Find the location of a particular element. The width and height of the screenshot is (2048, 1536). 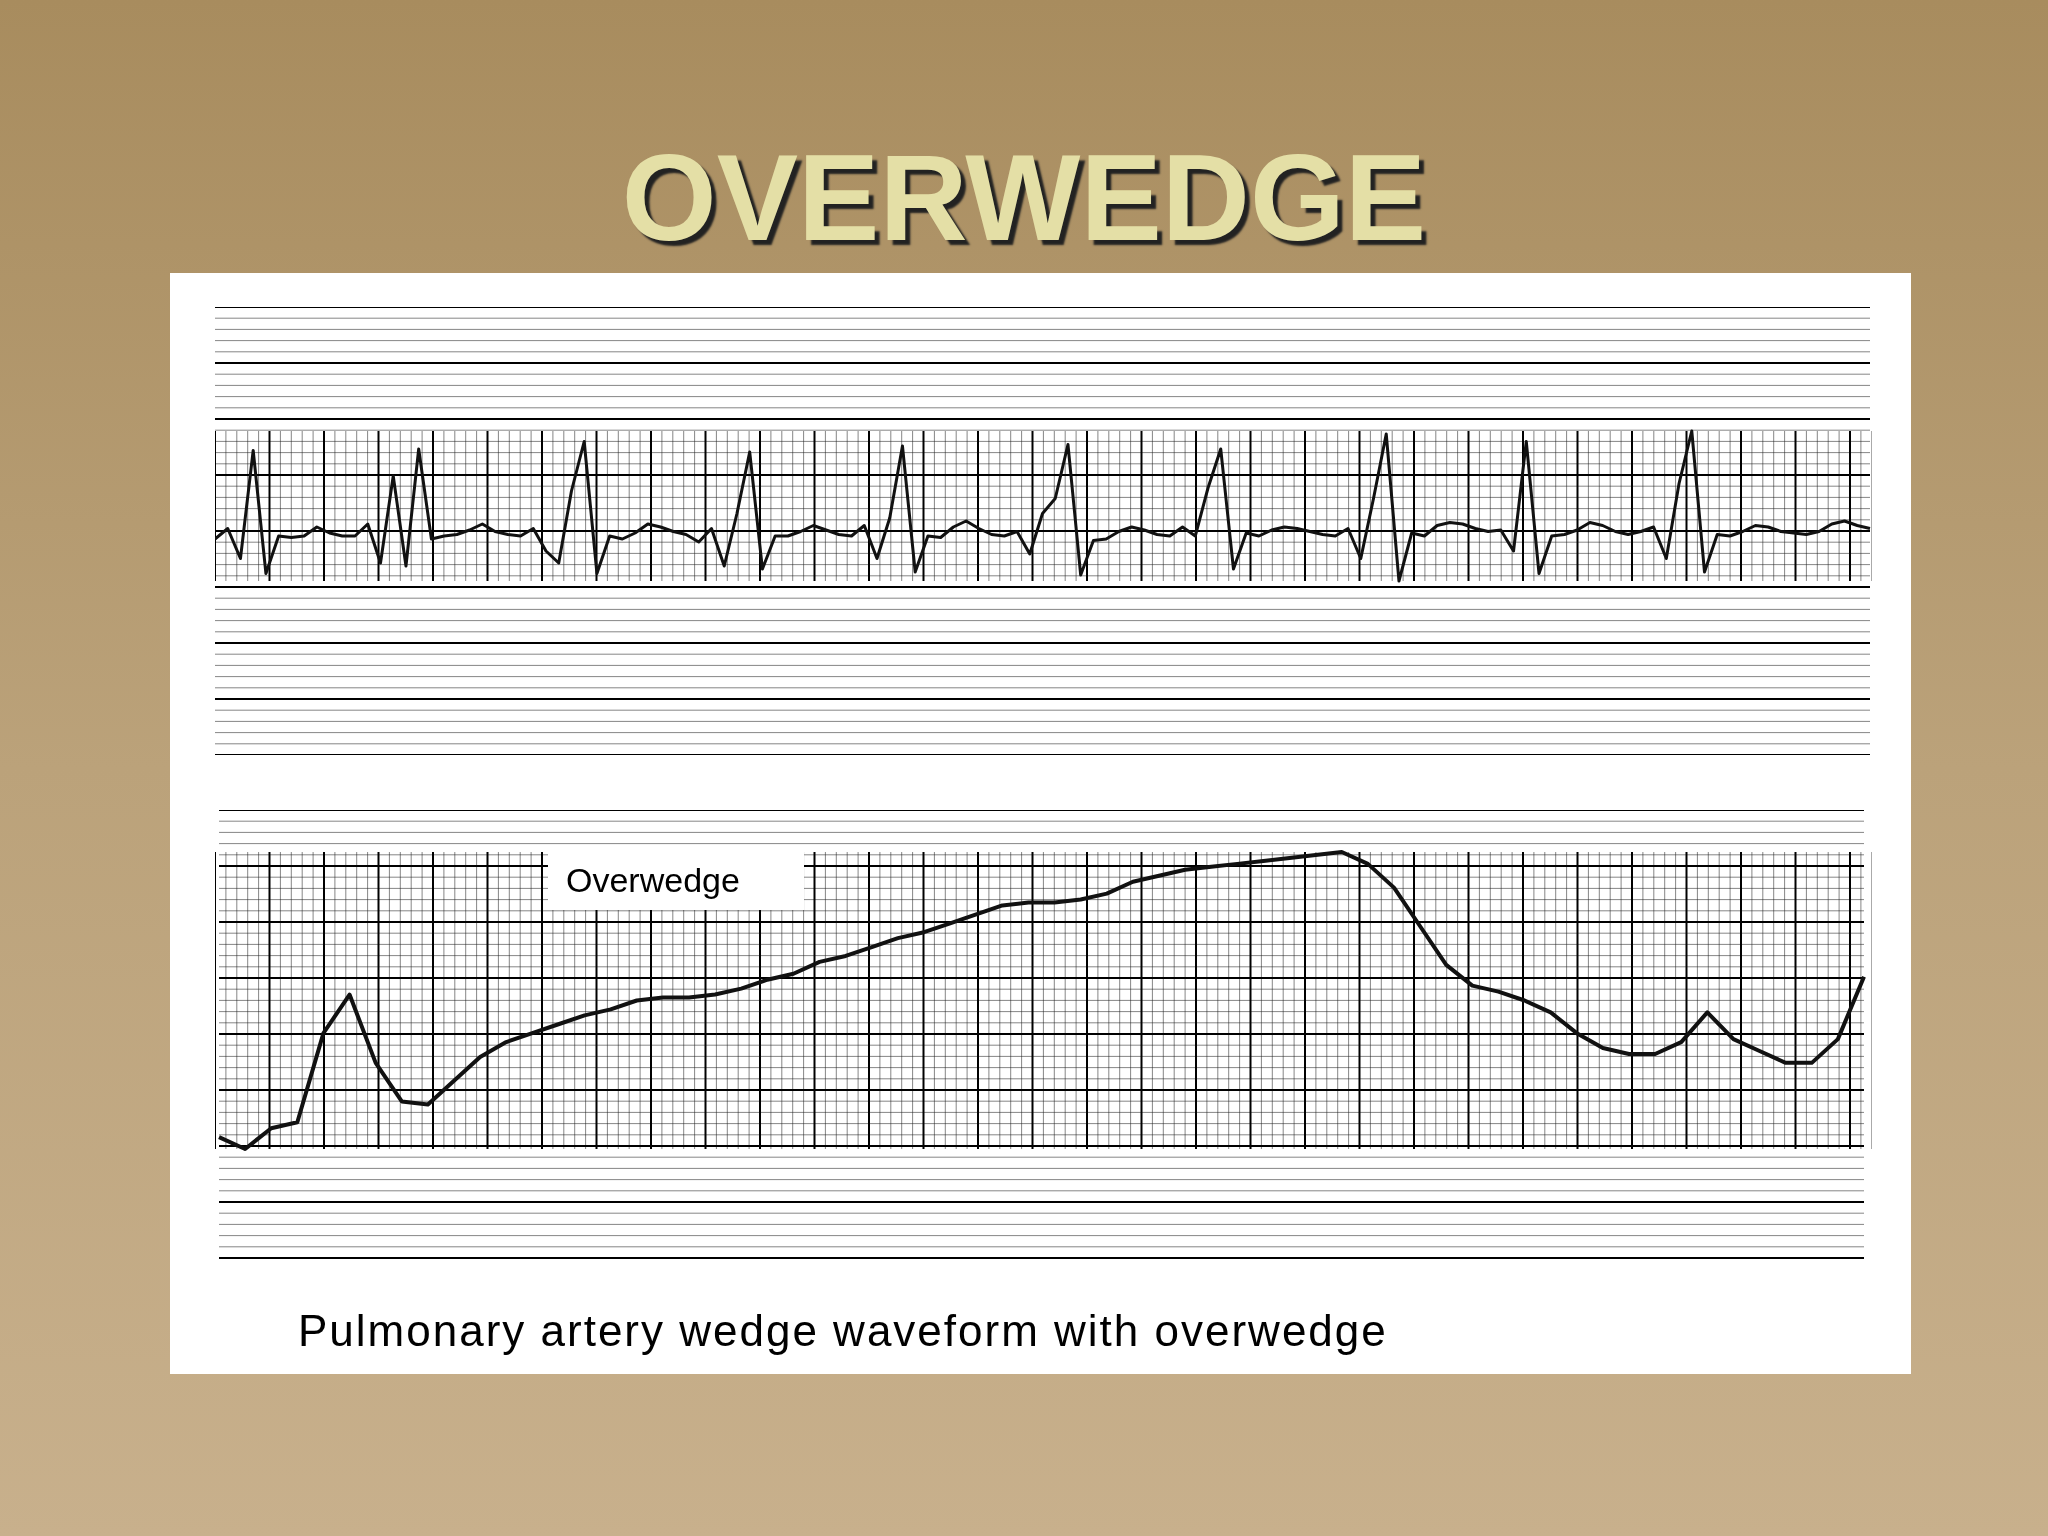

chart-title: OVERWEDGE is located at coordinates (1024, 198).